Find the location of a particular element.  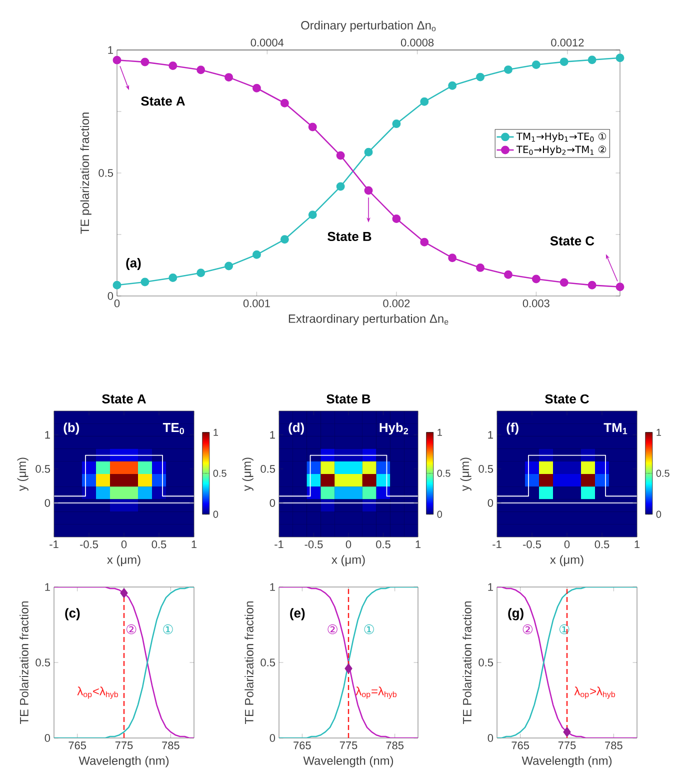

annotation: TM$_{1}$ is located at coordinates (616, 428).